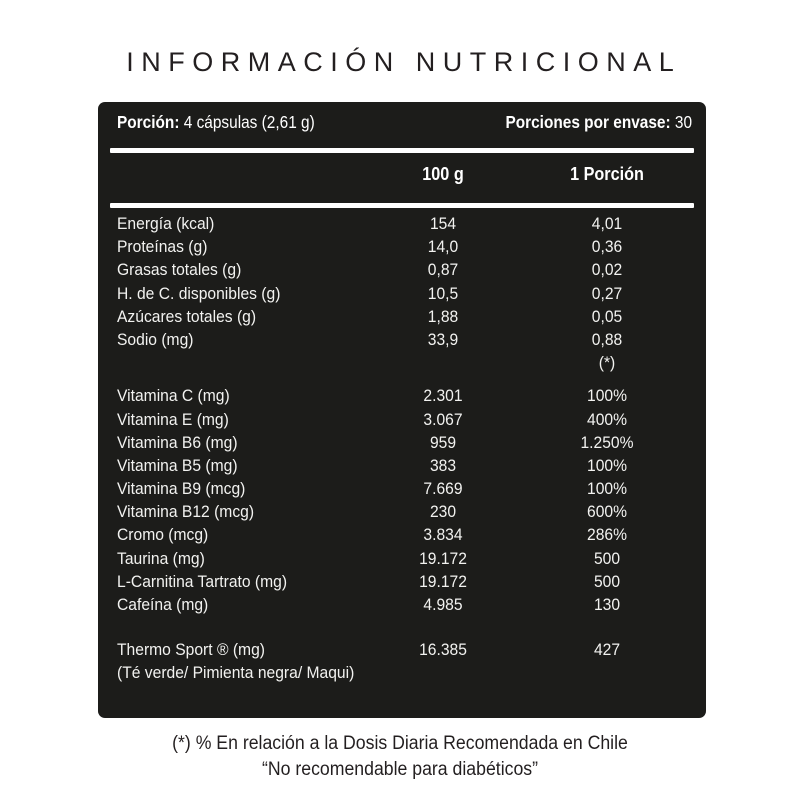 The image size is (800, 800). What do you see at coordinates (400, 769) in the screenshot?
I see `footnote-diabetics: “No recomendable para diabéticos”` at bounding box center [400, 769].